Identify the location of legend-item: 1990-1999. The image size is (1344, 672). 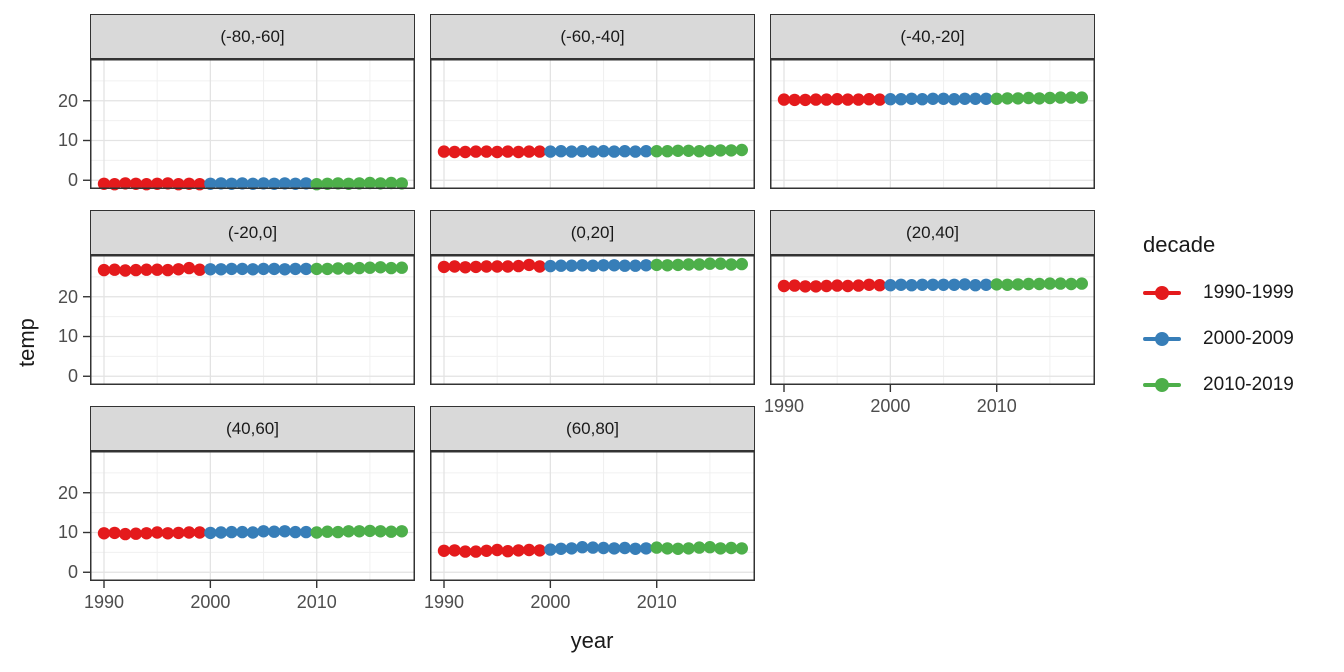
(1218, 293).